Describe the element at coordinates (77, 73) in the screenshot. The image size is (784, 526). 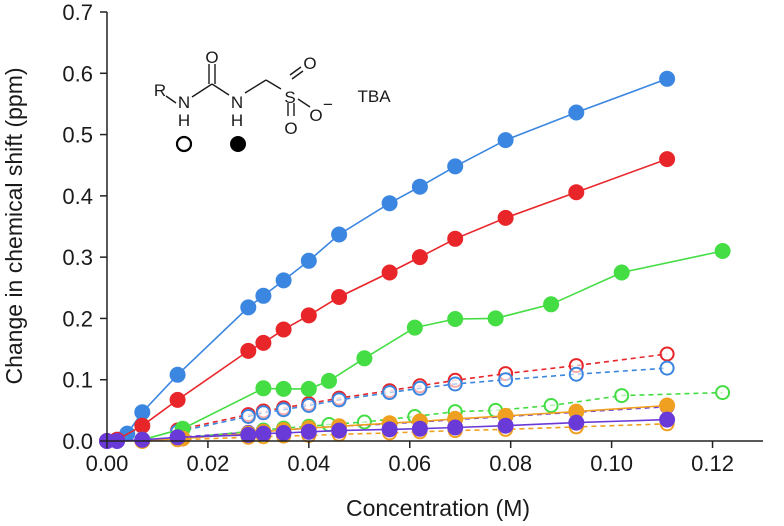
I see `y-tick-label: 0.6` at that location.